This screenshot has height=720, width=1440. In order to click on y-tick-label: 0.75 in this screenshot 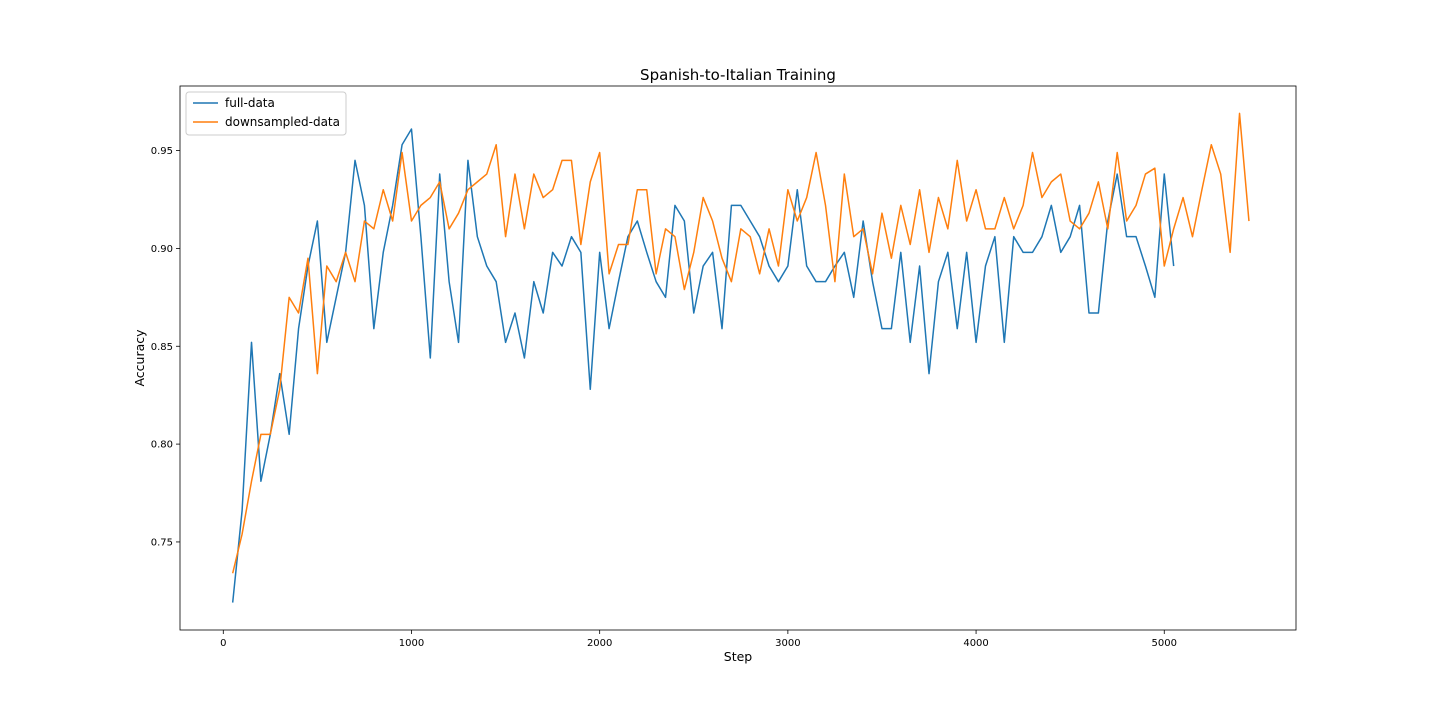, I will do `click(162, 542)`.